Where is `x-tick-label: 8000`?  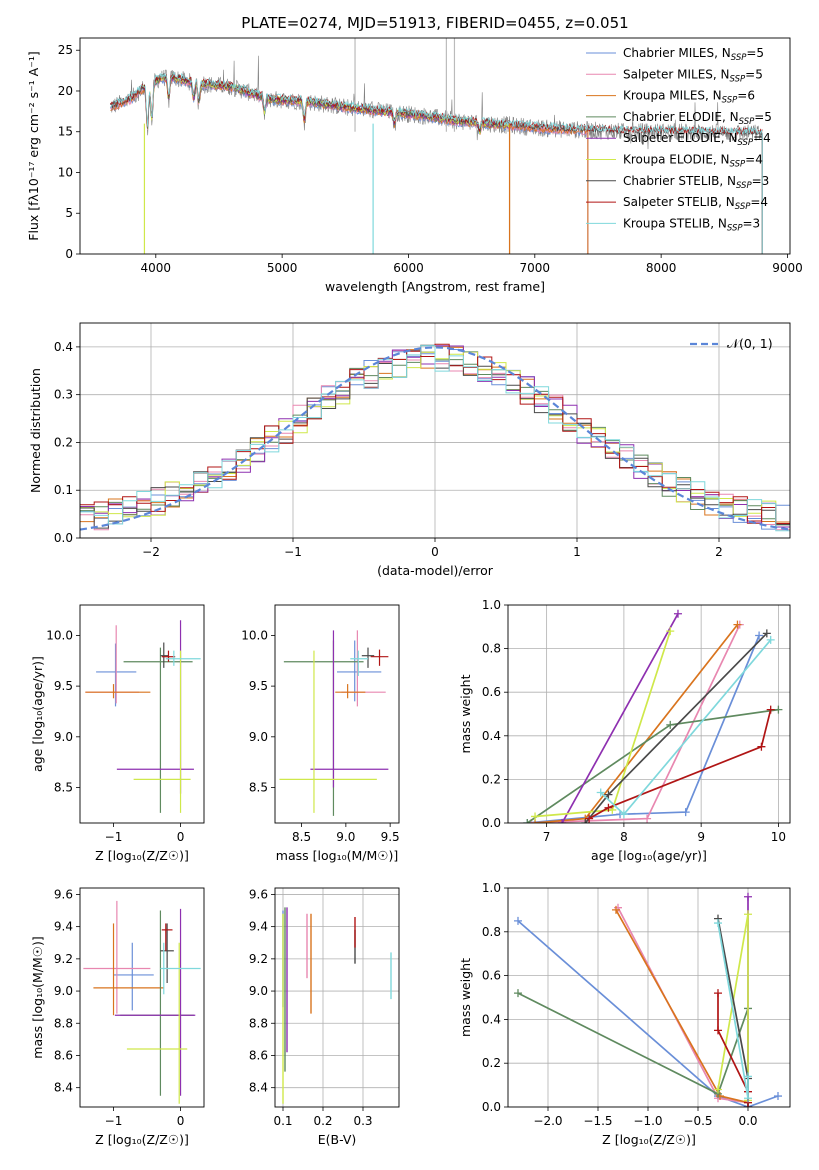
x-tick-label: 8000 is located at coordinates (661, 268).